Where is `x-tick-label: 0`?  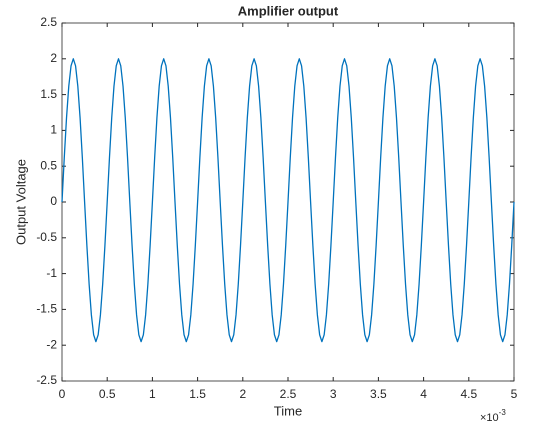 x-tick-label: 0 is located at coordinates (62, 394).